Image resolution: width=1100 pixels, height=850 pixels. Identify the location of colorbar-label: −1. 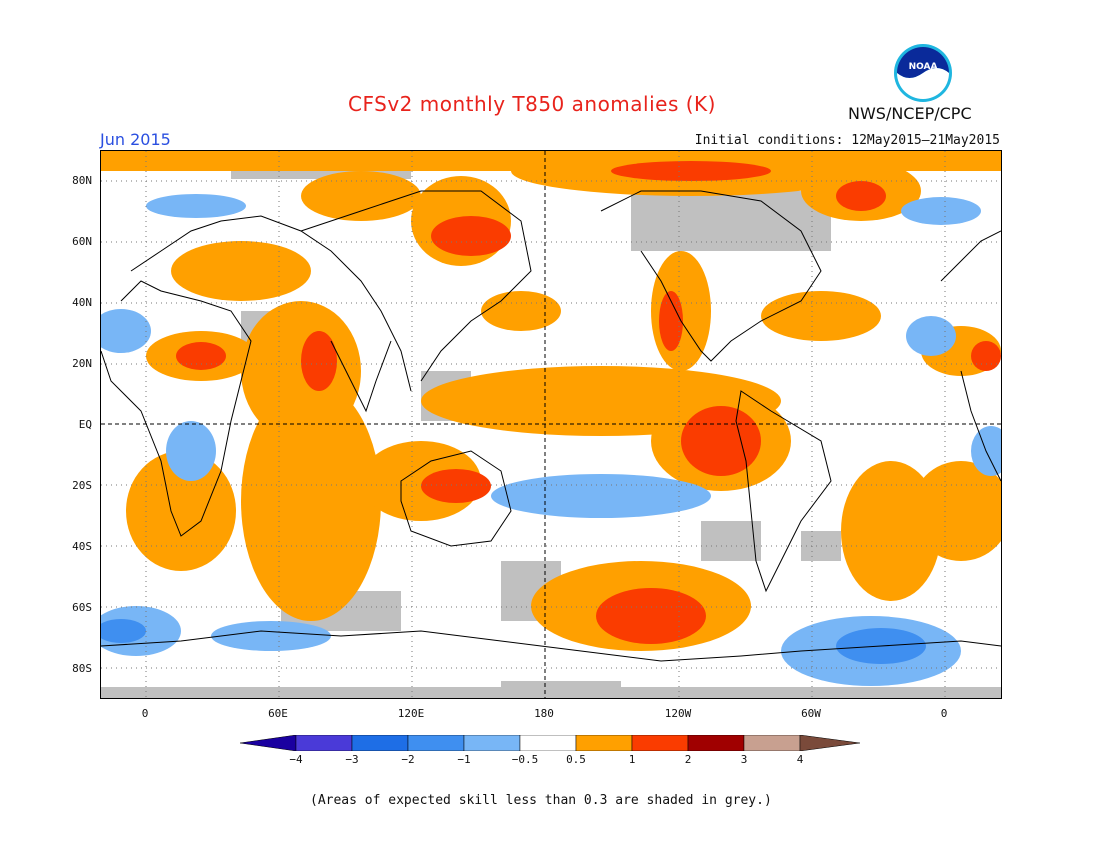
(464, 759).